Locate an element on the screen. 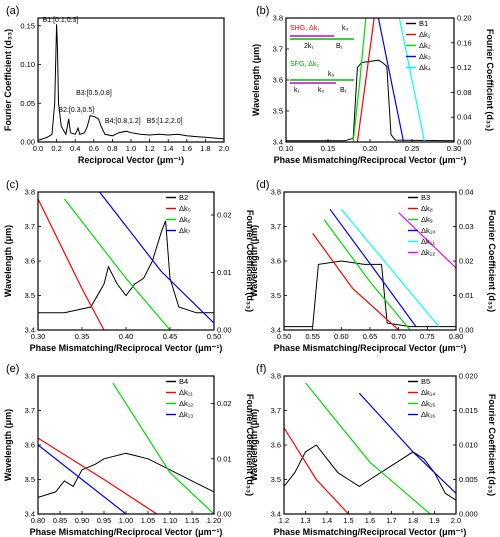  y2-tick-label: 0.12 is located at coordinates (464, 67).